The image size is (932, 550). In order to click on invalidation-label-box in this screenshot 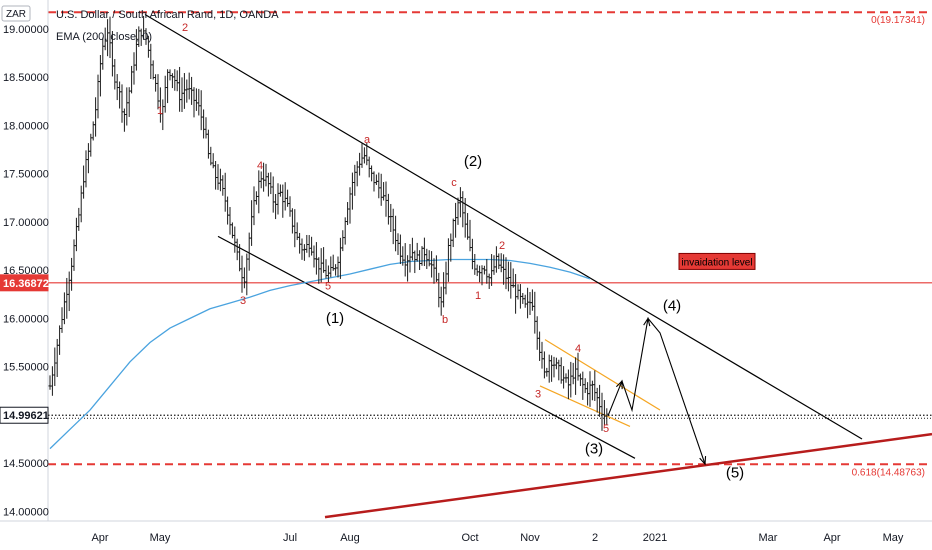, I will do `click(717, 261)`.